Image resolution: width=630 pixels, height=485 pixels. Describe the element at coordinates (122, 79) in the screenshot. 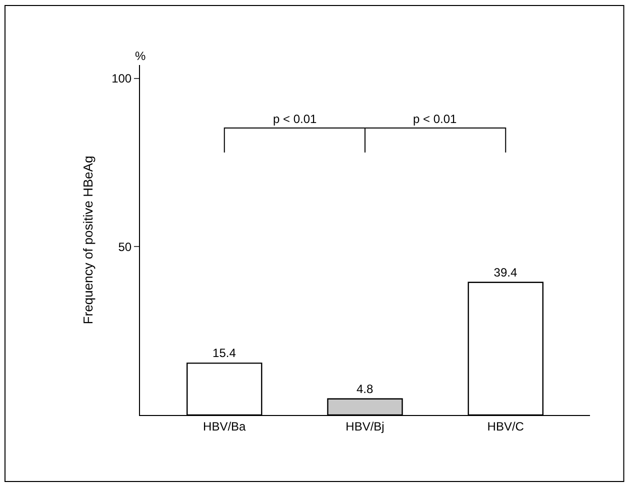

I see `y-tick-label: 100` at that location.